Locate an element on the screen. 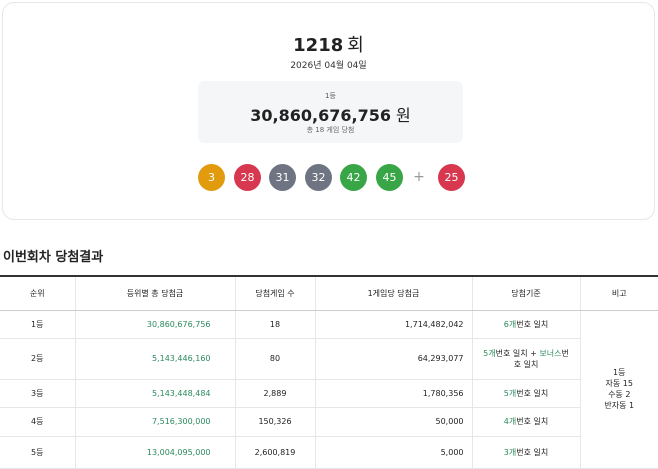  criteria: 3개번호 일치 is located at coordinates (525, 452).